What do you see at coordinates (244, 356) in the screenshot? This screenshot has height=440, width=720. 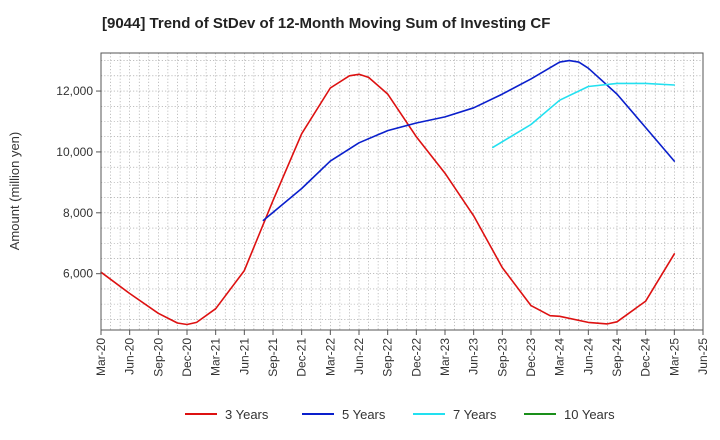 I see `x-tick-label: Jun-21` at bounding box center [244, 356].